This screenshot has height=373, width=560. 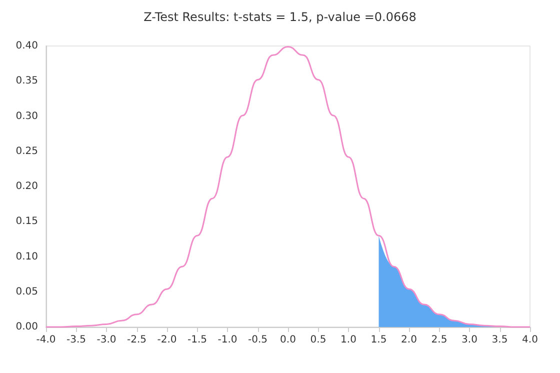 I want to click on x-tick-label: -4.0, so click(x=46, y=340).